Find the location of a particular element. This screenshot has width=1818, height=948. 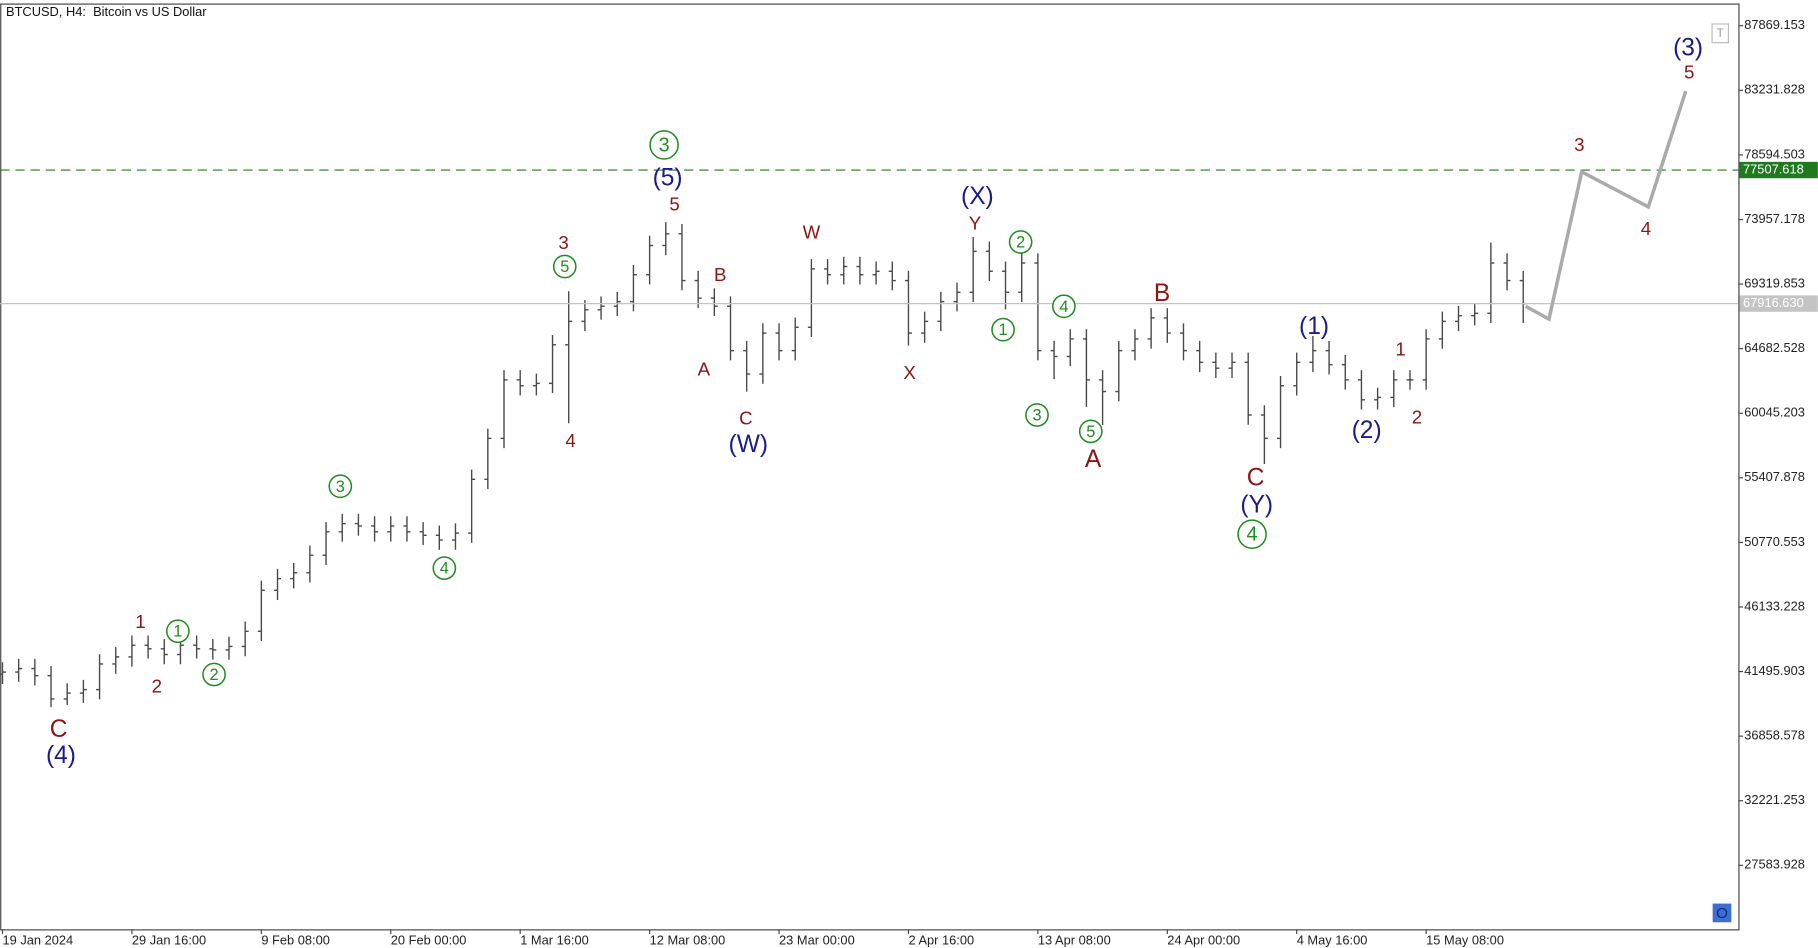

x-tick-label: 24 Apr 00:00 is located at coordinates (1203, 939).